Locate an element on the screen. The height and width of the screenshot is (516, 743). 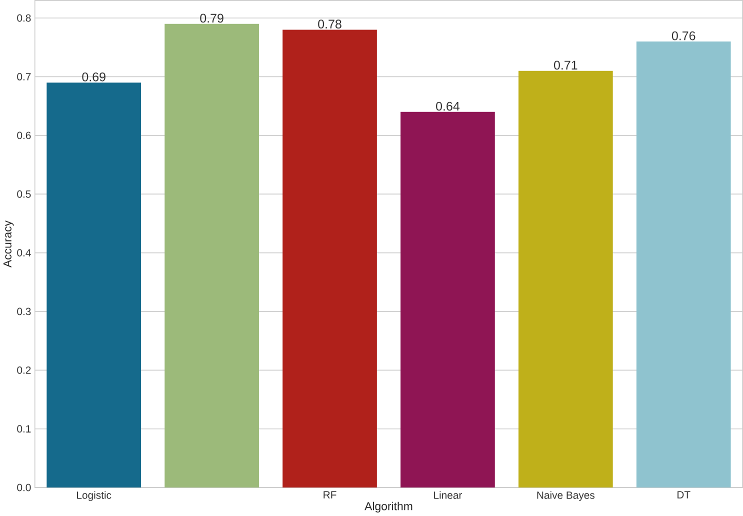
data-label: 0.76 is located at coordinates (684, 35).